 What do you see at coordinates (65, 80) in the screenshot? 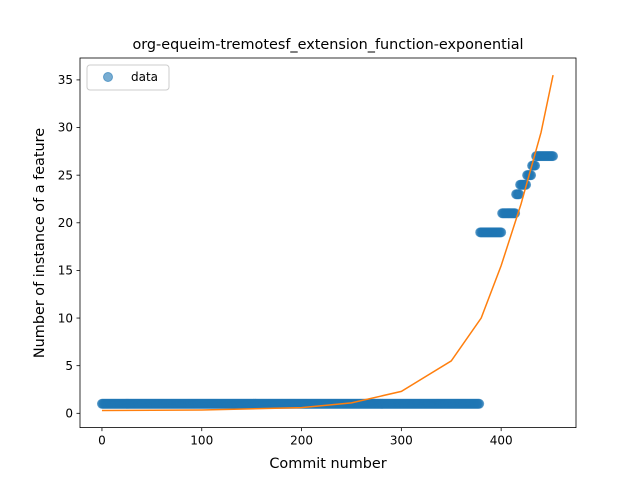
I see `y-tick-label: 35` at bounding box center [65, 80].